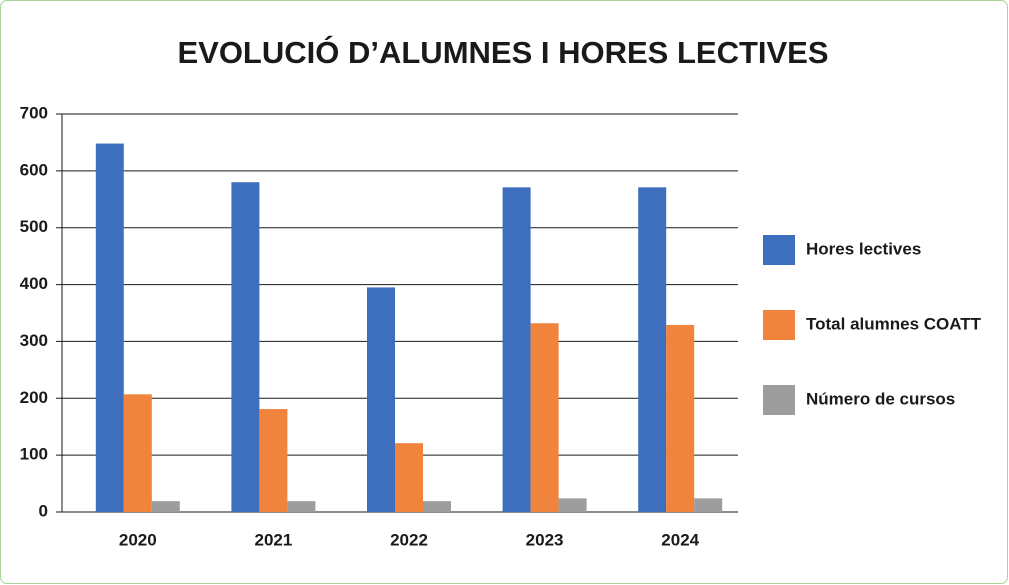 The width and height of the screenshot is (1009, 585). What do you see at coordinates (863, 248) in the screenshot?
I see `legend-label: Hores lectives` at bounding box center [863, 248].